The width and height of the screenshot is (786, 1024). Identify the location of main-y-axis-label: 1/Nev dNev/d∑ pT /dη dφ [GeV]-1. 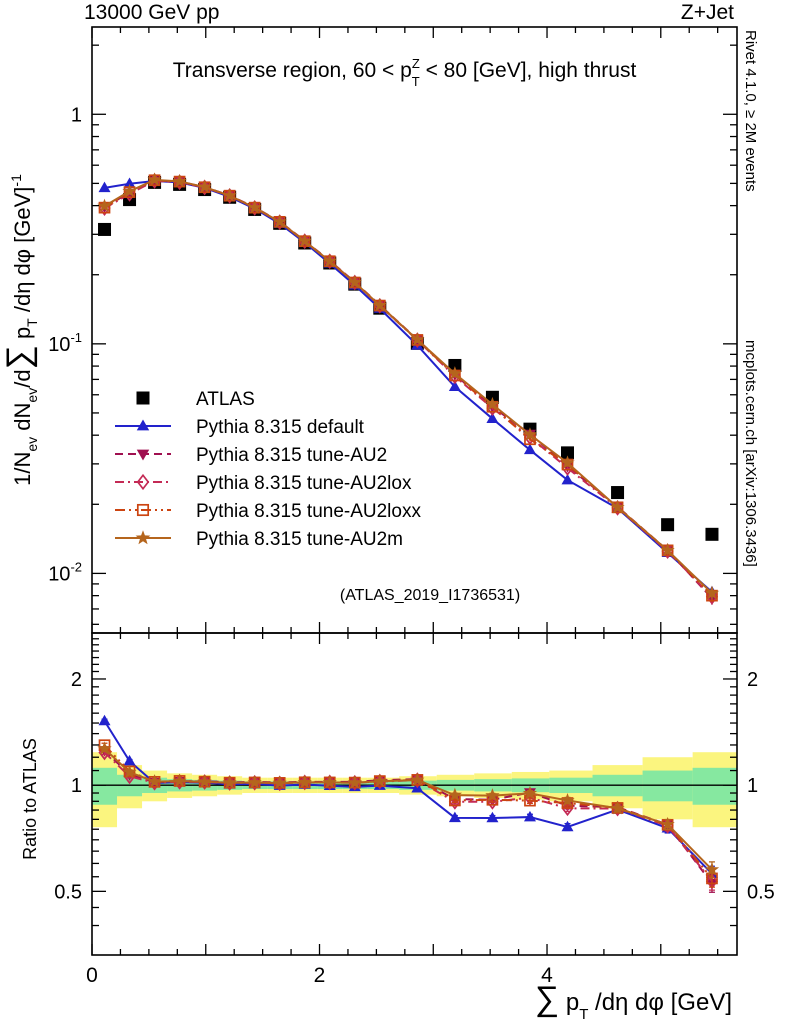
(20, 330).